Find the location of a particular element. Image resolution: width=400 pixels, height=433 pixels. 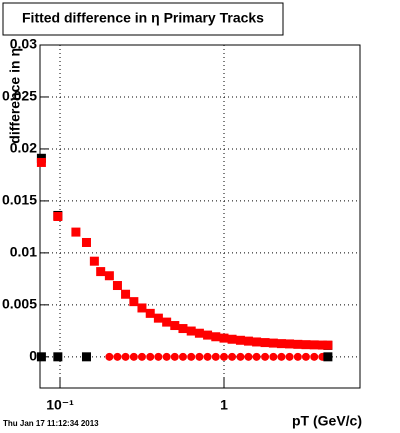

y-tick-label: 0.025 is located at coordinates (19, 96).